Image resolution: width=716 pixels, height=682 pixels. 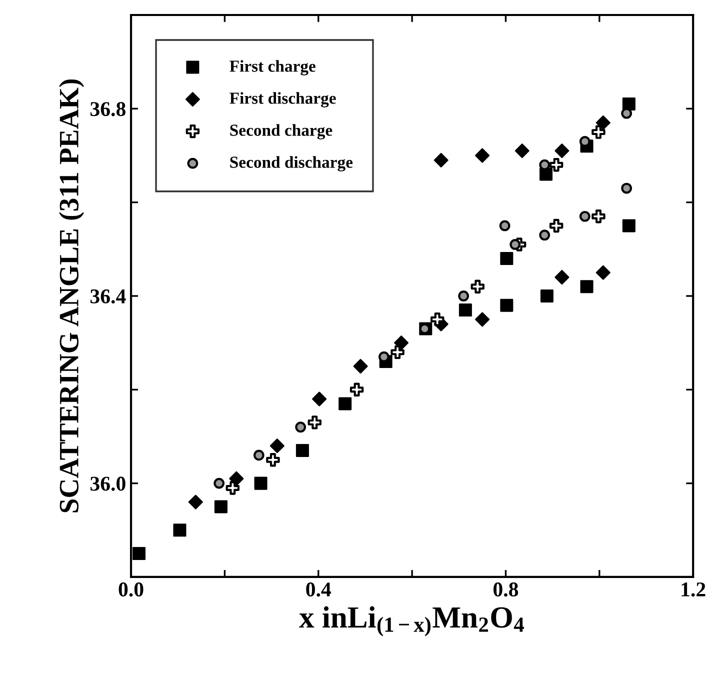 I want to click on x-tick-label: 0.4, so click(x=319, y=589).